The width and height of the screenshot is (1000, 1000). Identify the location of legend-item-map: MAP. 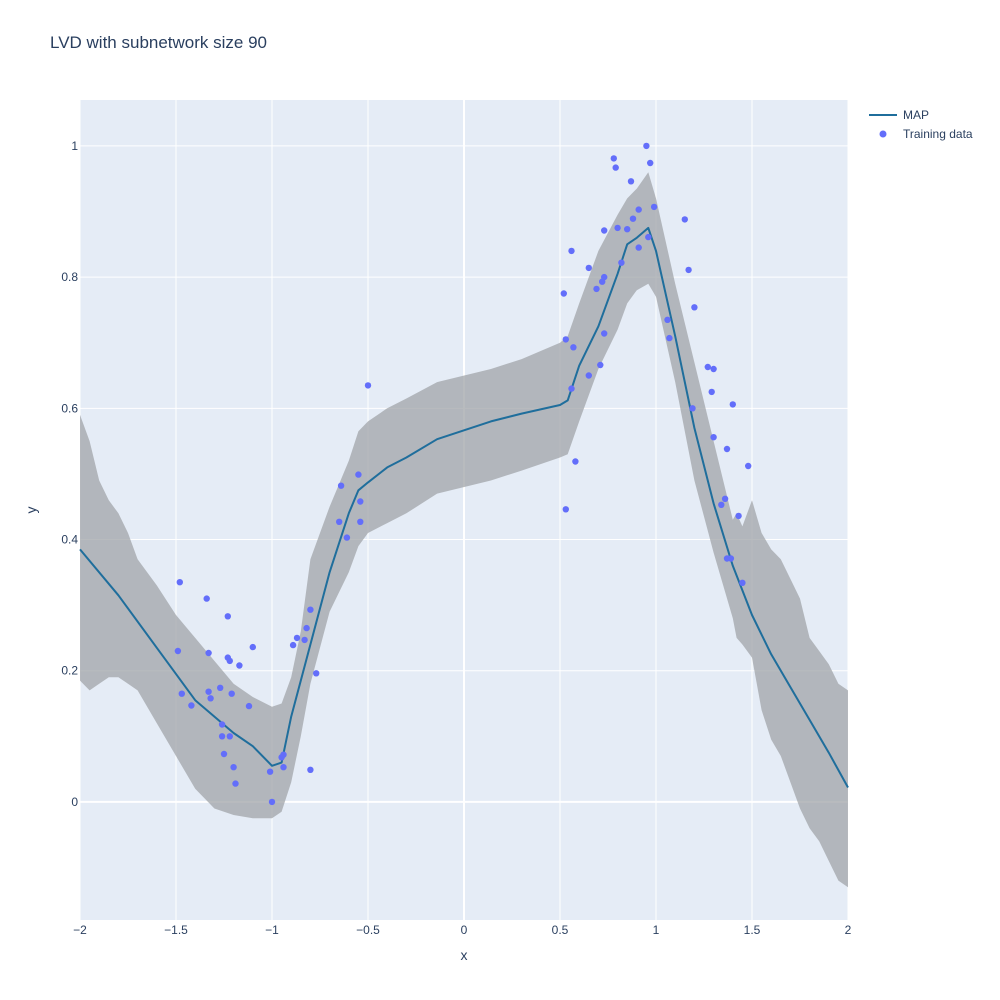
(899, 115).